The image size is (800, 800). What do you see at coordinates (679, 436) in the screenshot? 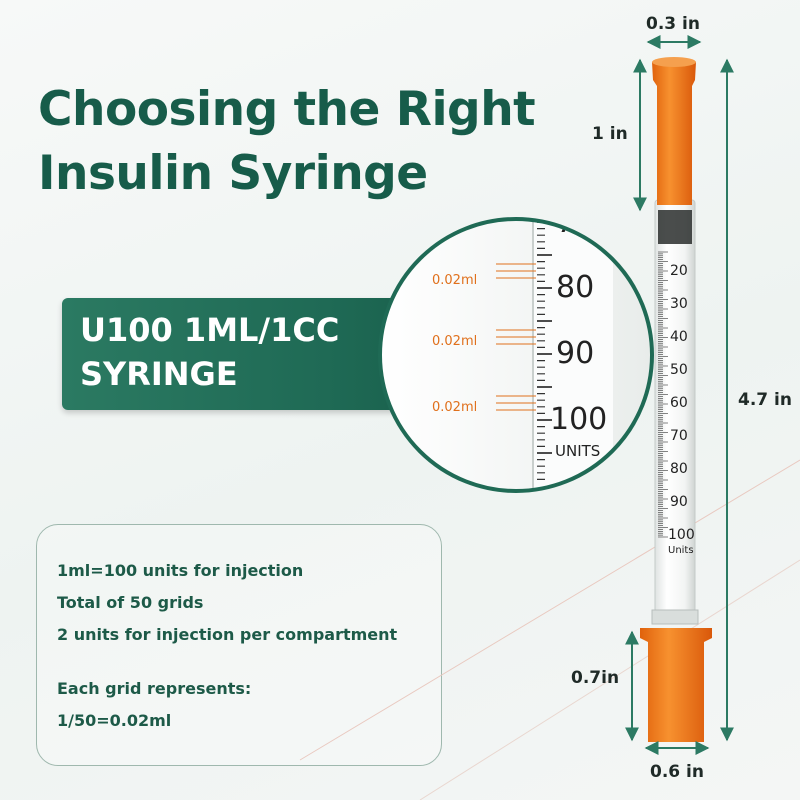
I see `scale-label-70: 70` at bounding box center [679, 436].